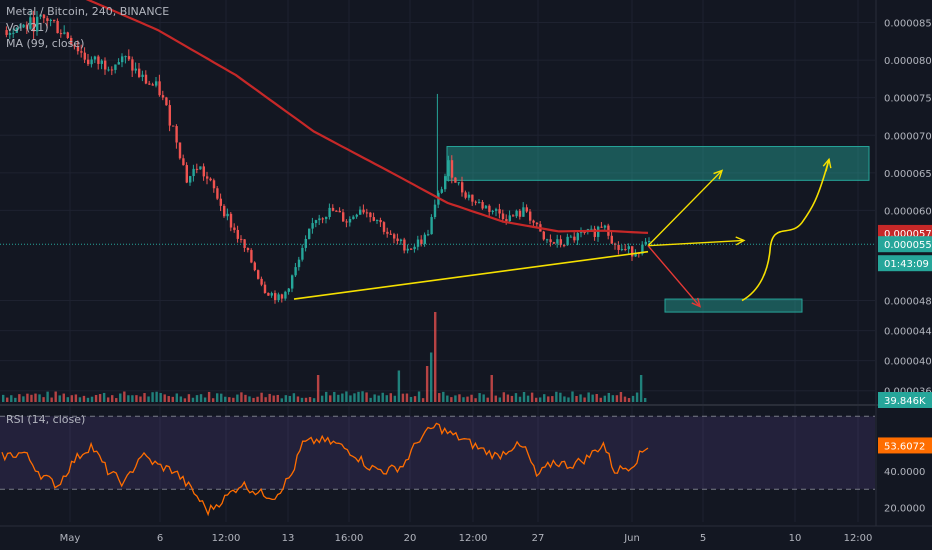 This screenshot has height=550, width=932. I want to click on ma-indicator-label: MA (99, close), so click(45, 43).